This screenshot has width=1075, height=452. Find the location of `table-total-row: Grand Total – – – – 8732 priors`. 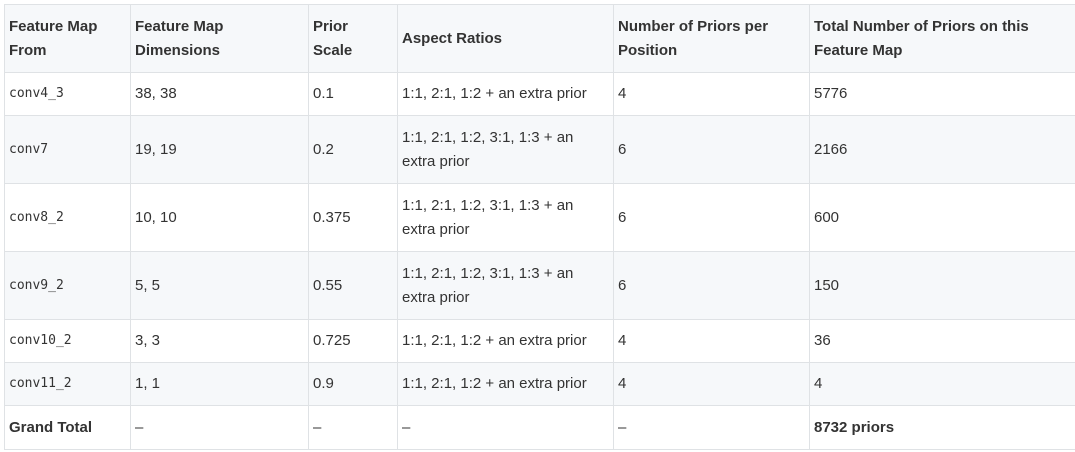

table-total-row: Grand Total – – – – 8732 priors is located at coordinates (539, 427).